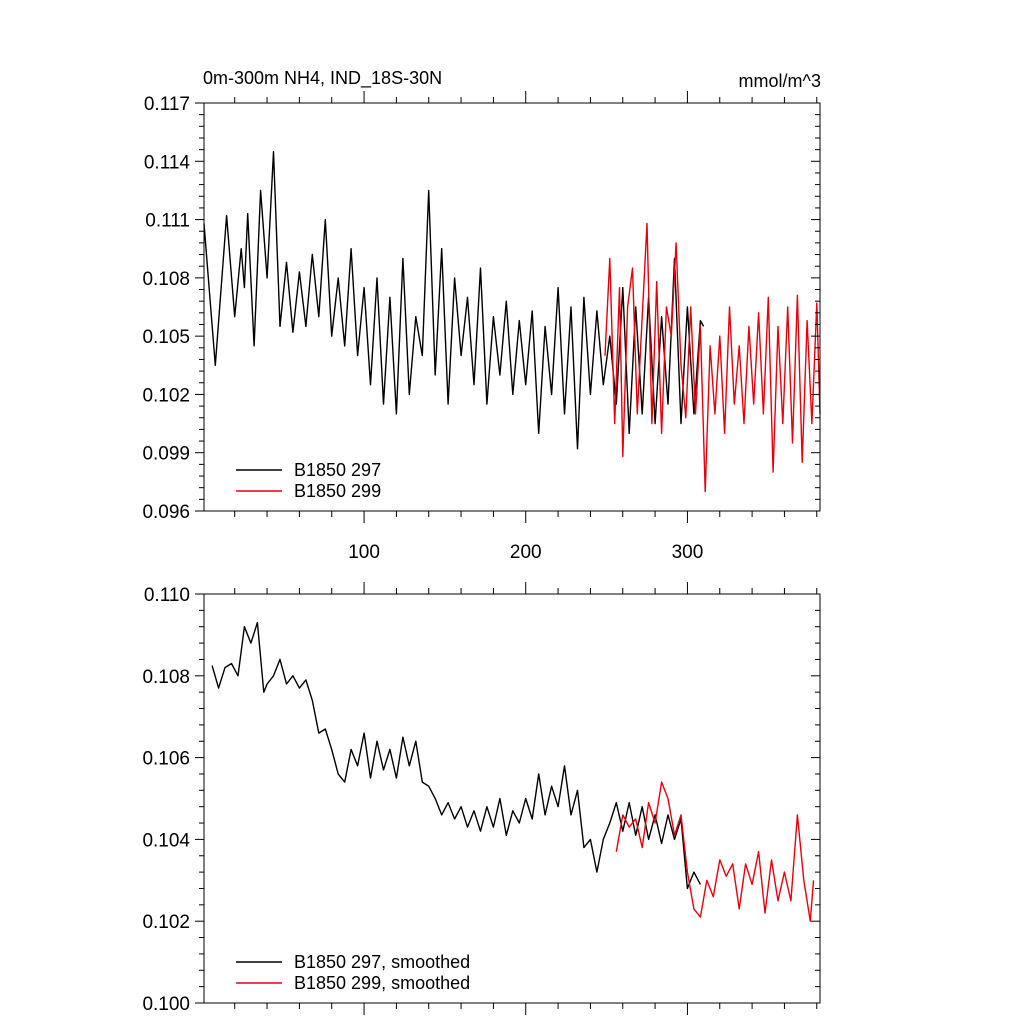 Image resolution: width=1024 pixels, height=1024 pixels. Describe the element at coordinates (166, 1004) in the screenshot. I see `y-tick-label: 0.100` at that location.